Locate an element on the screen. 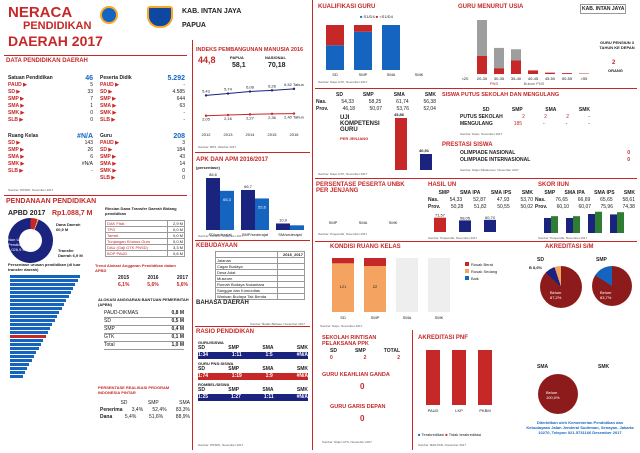  transfer-row: BOP PAUD 0,6 M is located at coordinates (145, 253).